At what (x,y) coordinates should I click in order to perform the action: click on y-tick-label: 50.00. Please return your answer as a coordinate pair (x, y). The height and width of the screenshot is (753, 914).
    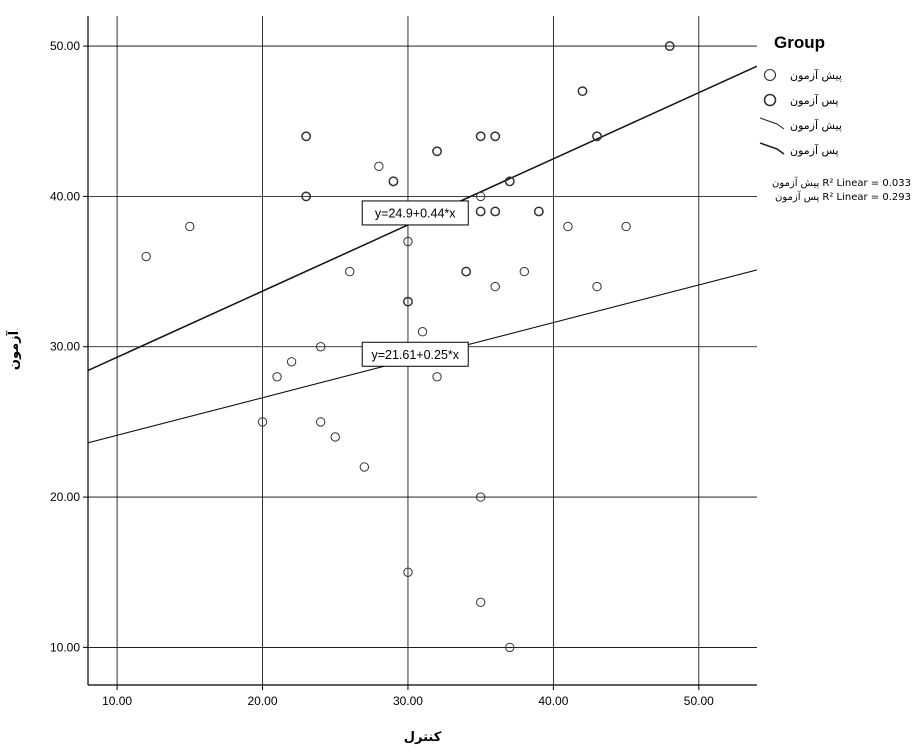
    Looking at the image, I should click on (65, 46).